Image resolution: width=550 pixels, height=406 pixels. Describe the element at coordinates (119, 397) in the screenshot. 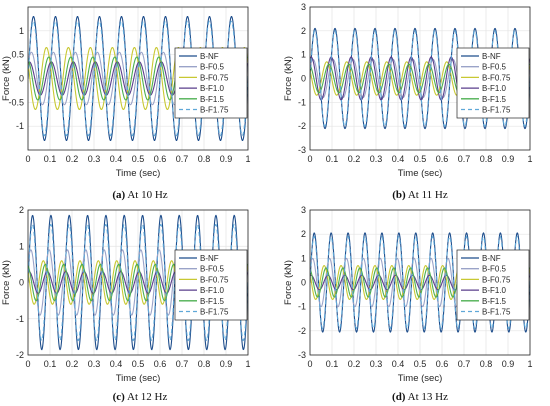

I see `panel-caption-letter: (c)` at that location.